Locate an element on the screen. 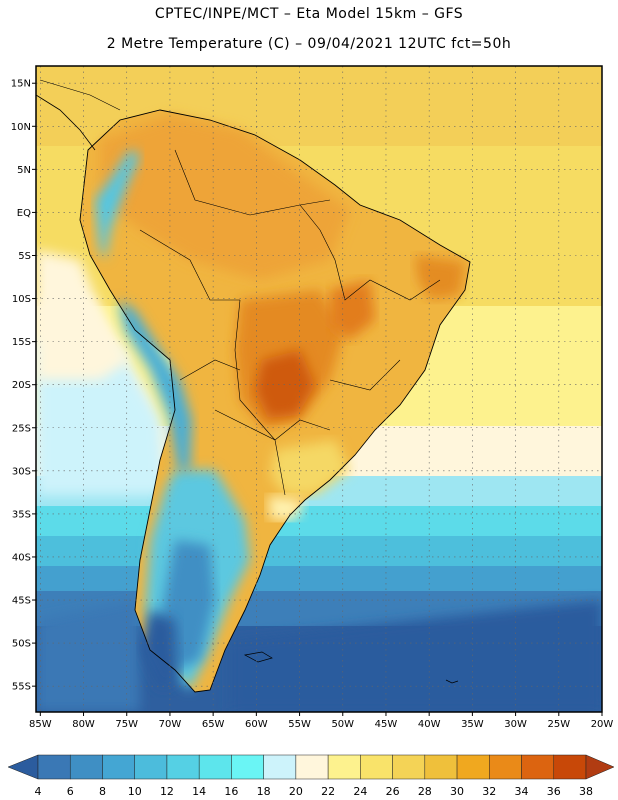 The image size is (618, 800). colorbar-label: 24 is located at coordinates (360, 791).